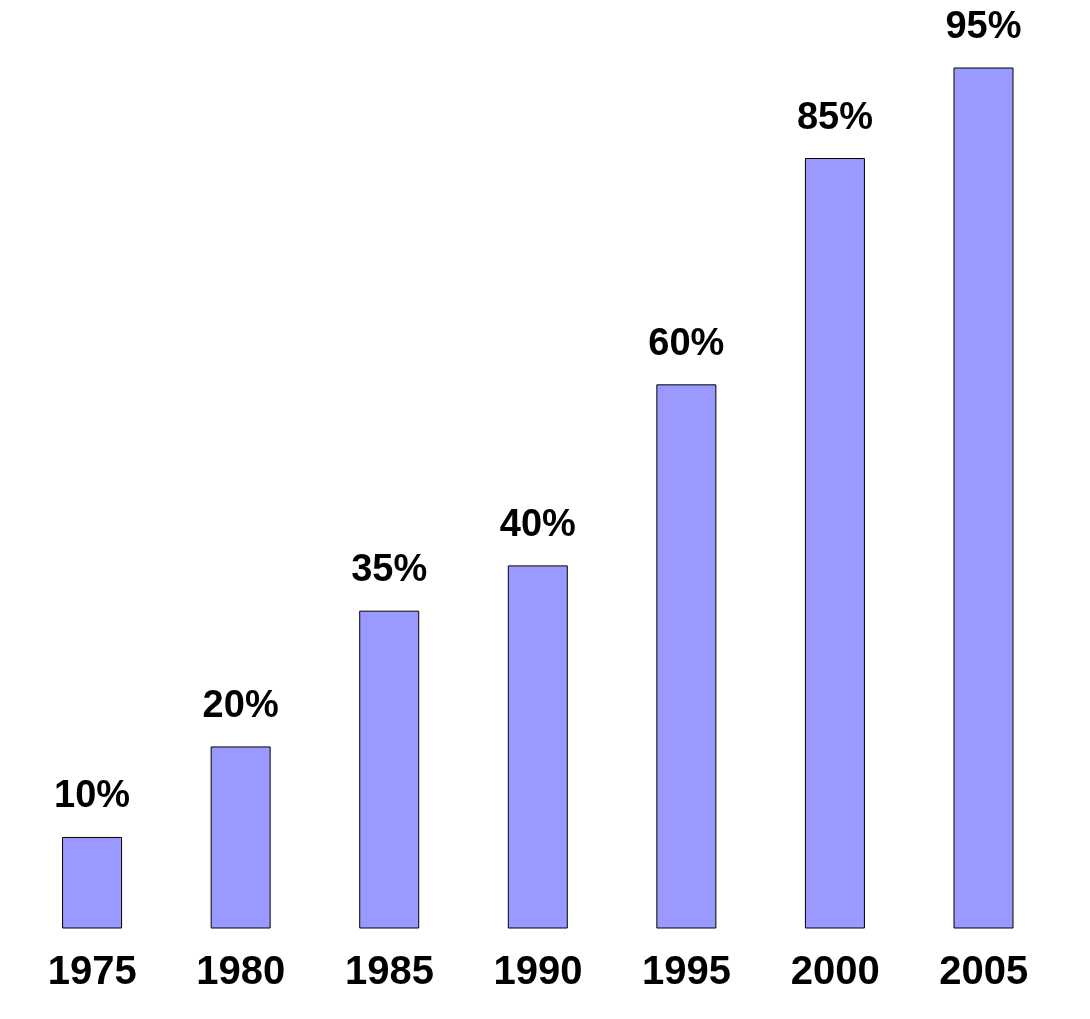 The width and height of the screenshot is (1090, 1019). Describe the element at coordinates (92, 794) in the screenshot. I see `data-label: 10%` at that location.